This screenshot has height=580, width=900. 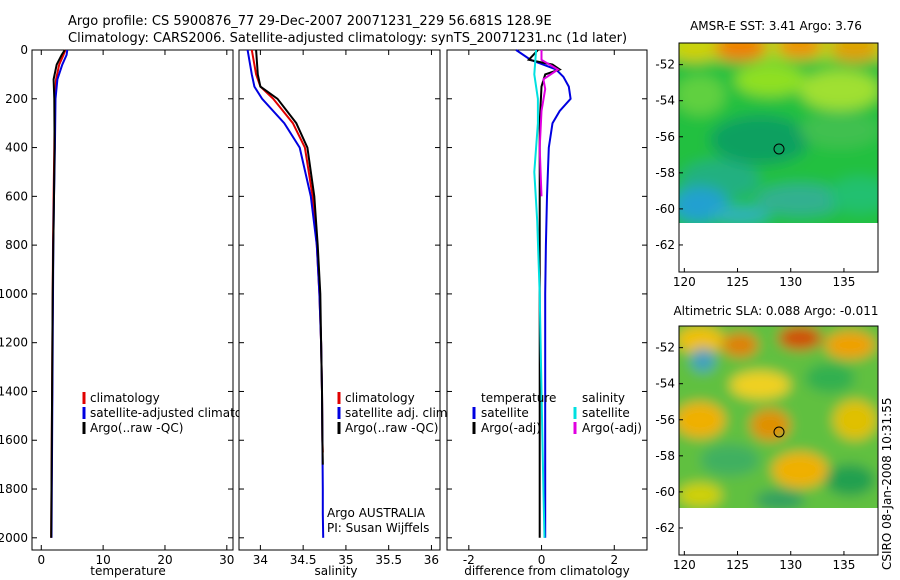 I want to click on legend-header-temperature: temperature, so click(x=518, y=398).